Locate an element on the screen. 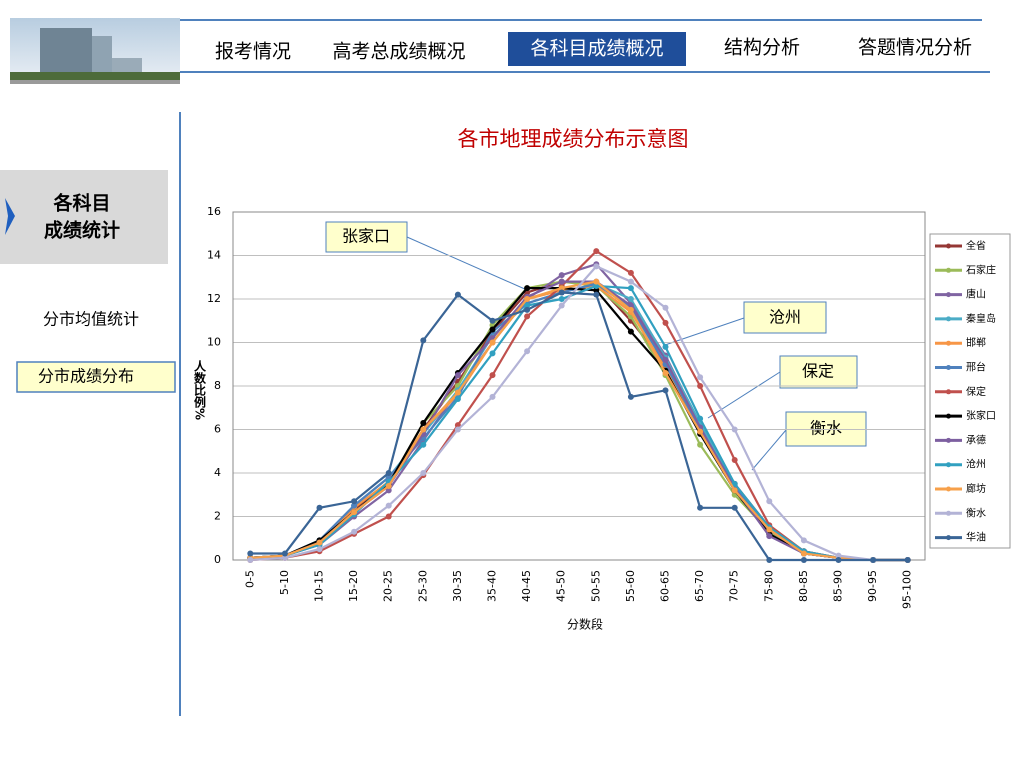 The image size is (1024, 772). sidebar-title: 成绩统计 is located at coordinates (82, 230).